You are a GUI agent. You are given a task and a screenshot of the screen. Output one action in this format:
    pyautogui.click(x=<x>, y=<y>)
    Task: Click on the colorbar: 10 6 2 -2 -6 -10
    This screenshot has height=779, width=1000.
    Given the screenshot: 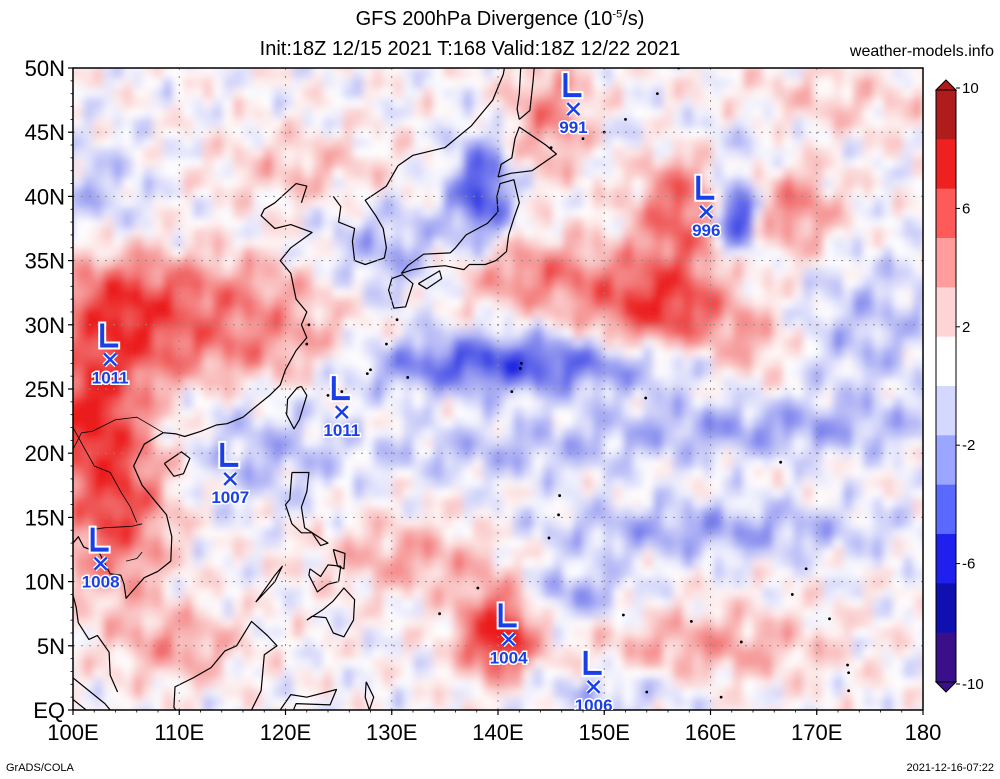 What is the action you would take?
    pyautogui.click(x=959, y=386)
    